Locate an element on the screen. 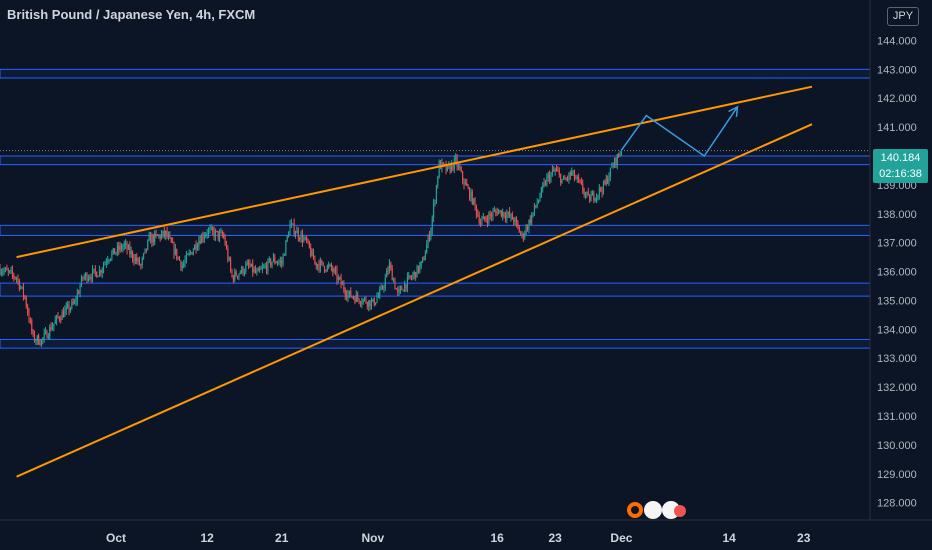  projection-path is located at coordinates (679, 132).